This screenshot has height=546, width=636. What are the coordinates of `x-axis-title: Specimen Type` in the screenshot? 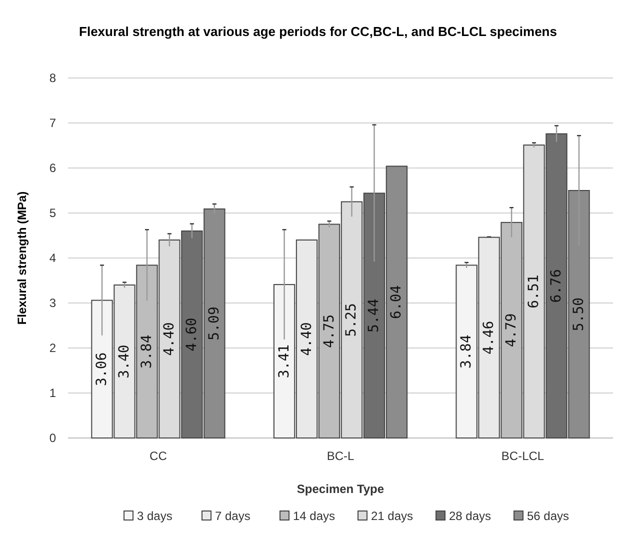 It's located at (340, 489).